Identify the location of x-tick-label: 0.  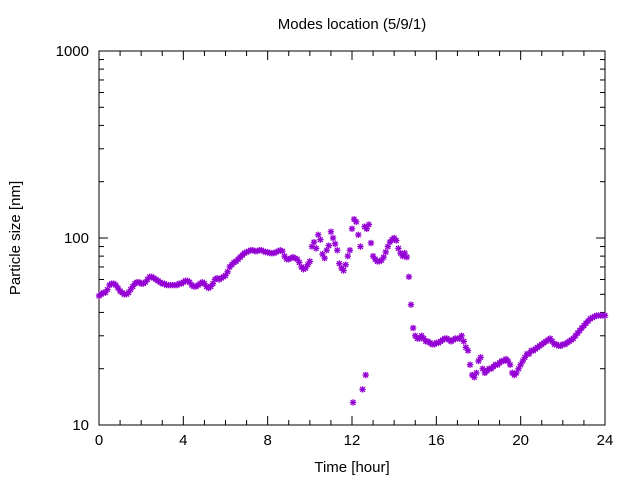
(99, 440).